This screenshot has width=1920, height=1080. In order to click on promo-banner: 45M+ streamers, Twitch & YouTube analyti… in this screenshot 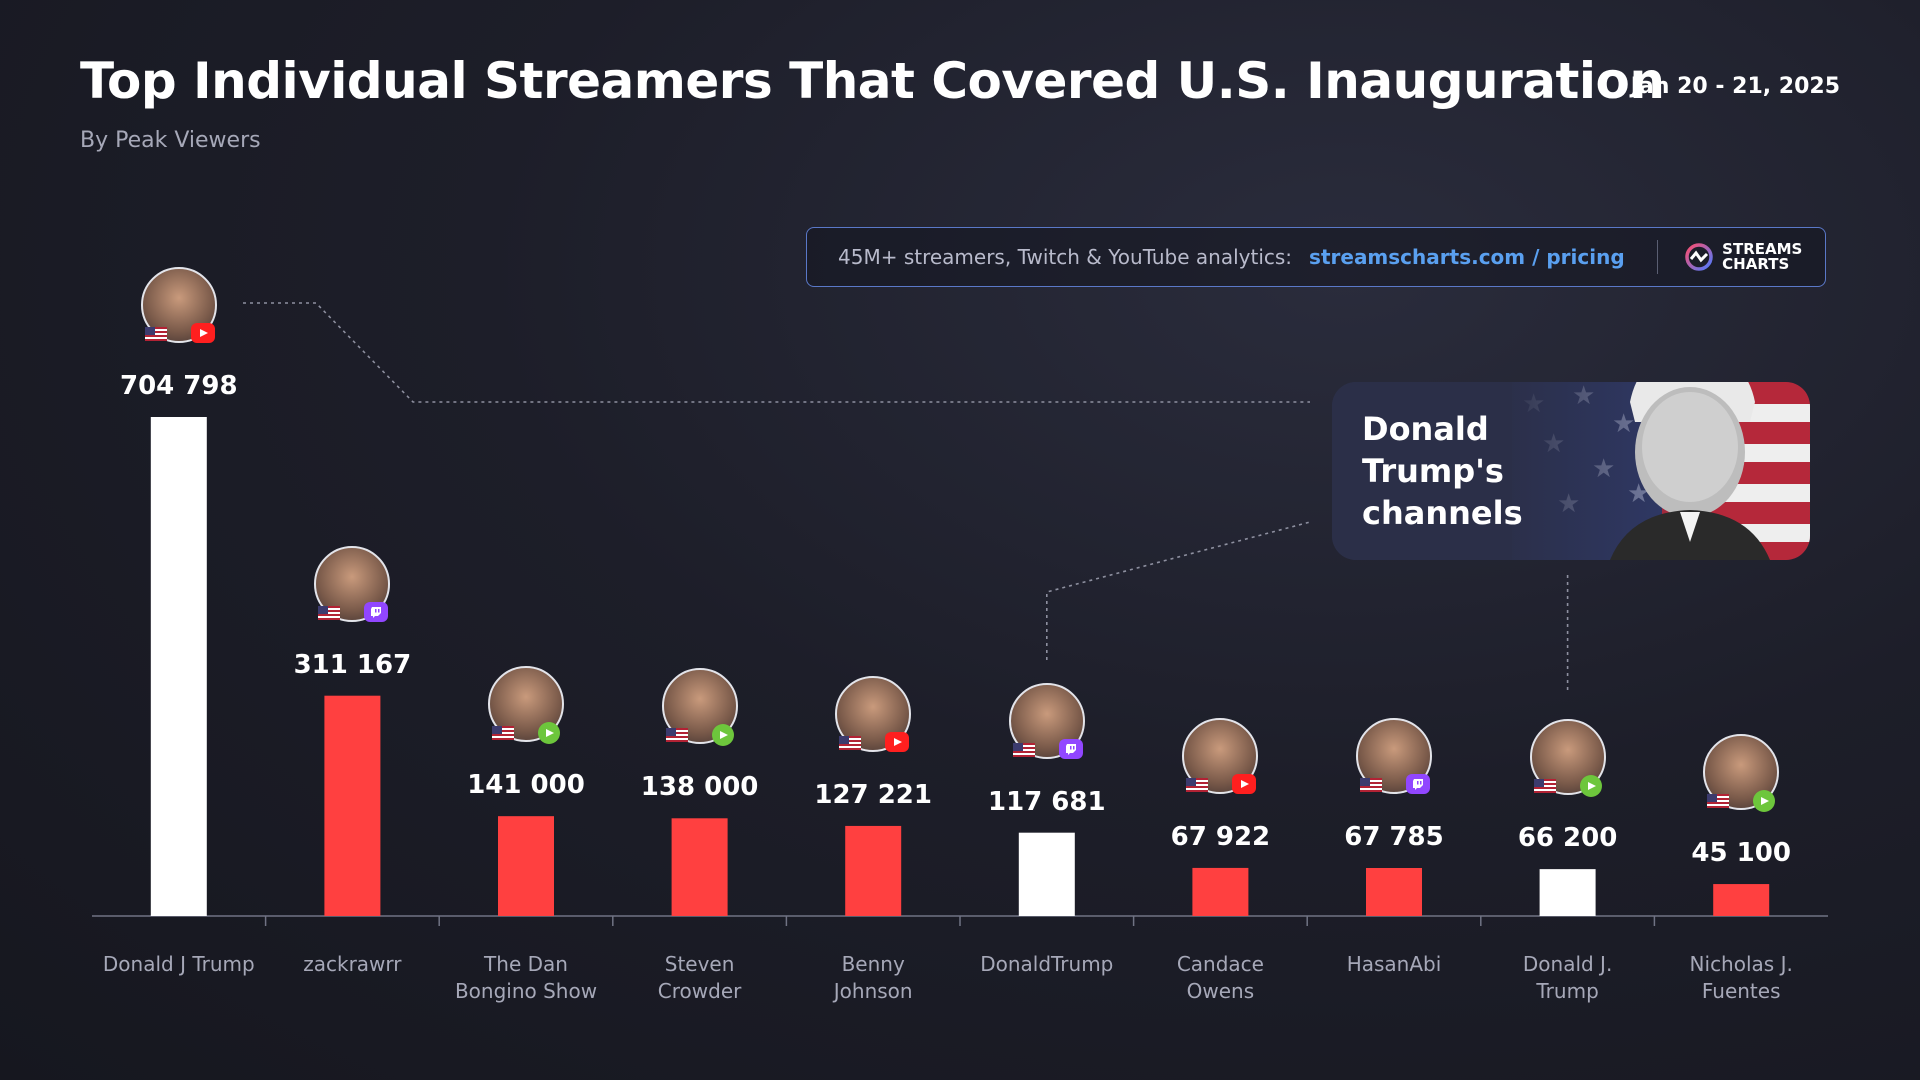, I will do `click(1316, 257)`.